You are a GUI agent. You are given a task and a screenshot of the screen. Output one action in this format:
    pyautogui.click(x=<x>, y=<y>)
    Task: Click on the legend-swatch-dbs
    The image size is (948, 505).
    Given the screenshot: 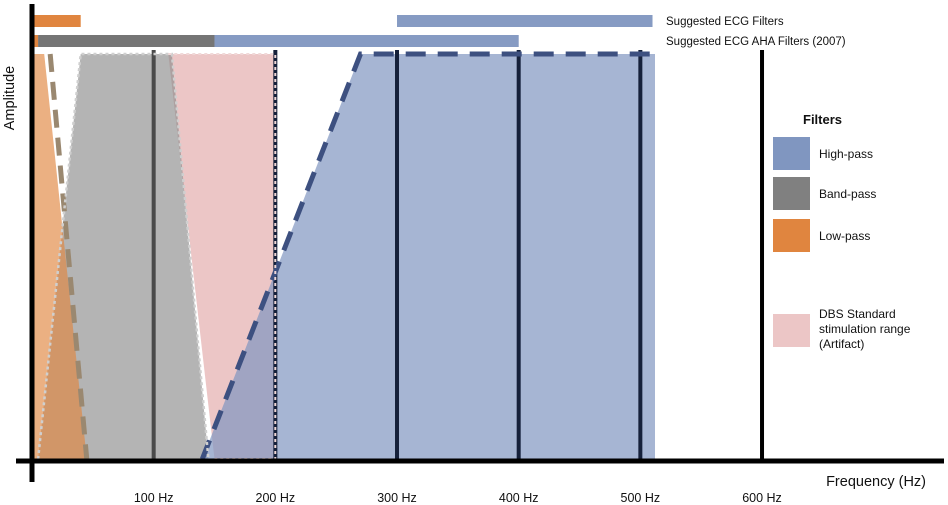 What is the action you would take?
    pyautogui.click(x=791, y=330)
    